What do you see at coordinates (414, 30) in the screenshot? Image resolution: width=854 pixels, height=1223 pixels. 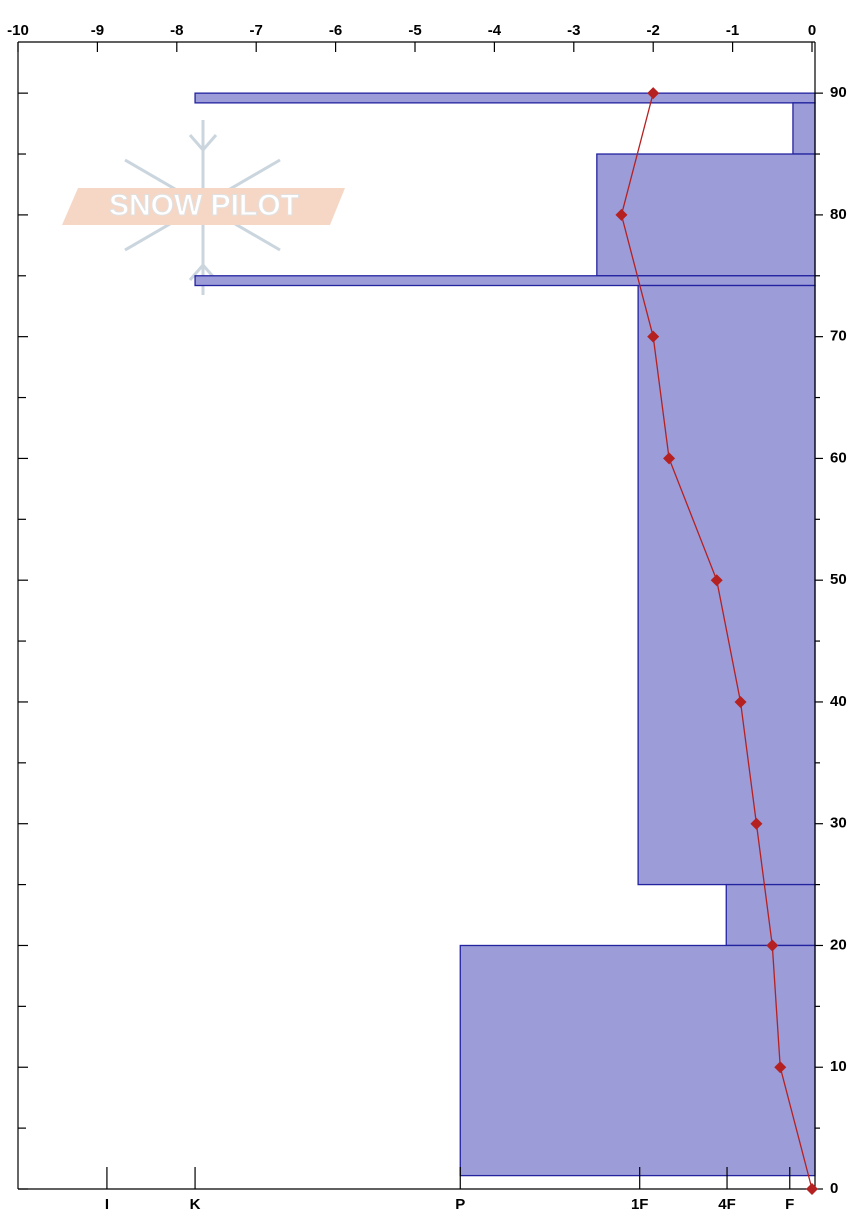 I see `x-tick-label: -5` at bounding box center [414, 30].